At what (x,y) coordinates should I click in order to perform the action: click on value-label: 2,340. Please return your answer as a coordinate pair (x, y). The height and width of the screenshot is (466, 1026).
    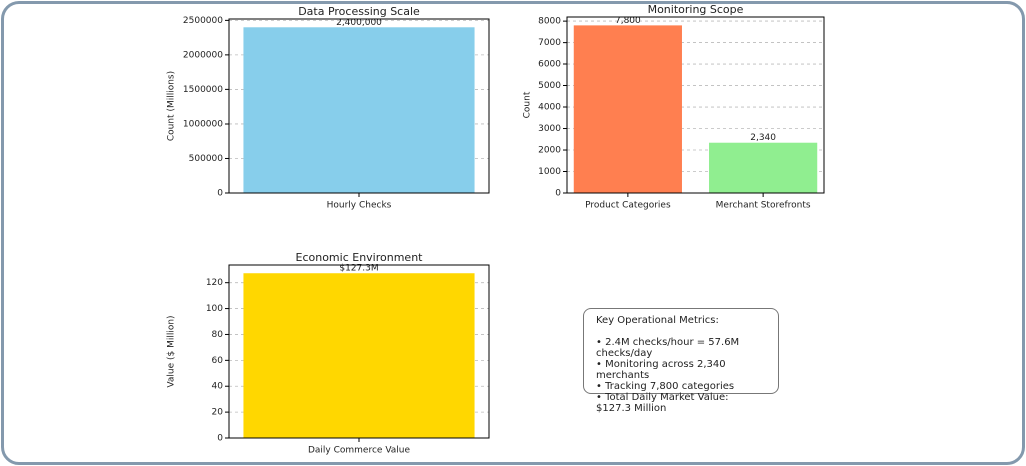
    Looking at the image, I should click on (763, 138).